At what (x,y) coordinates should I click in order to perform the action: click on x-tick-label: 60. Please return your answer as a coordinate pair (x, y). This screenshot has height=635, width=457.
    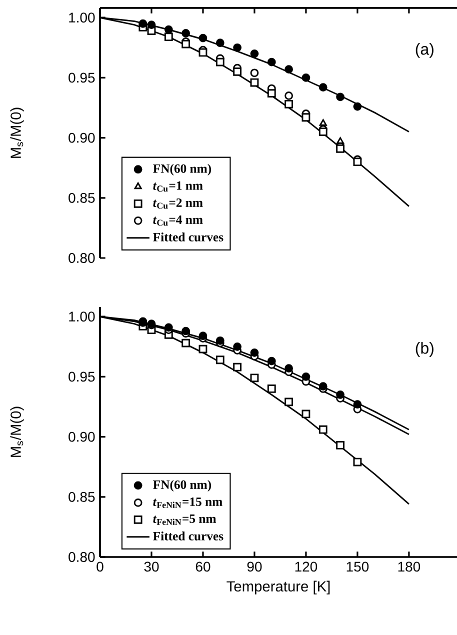
    Looking at the image, I should click on (203, 567).